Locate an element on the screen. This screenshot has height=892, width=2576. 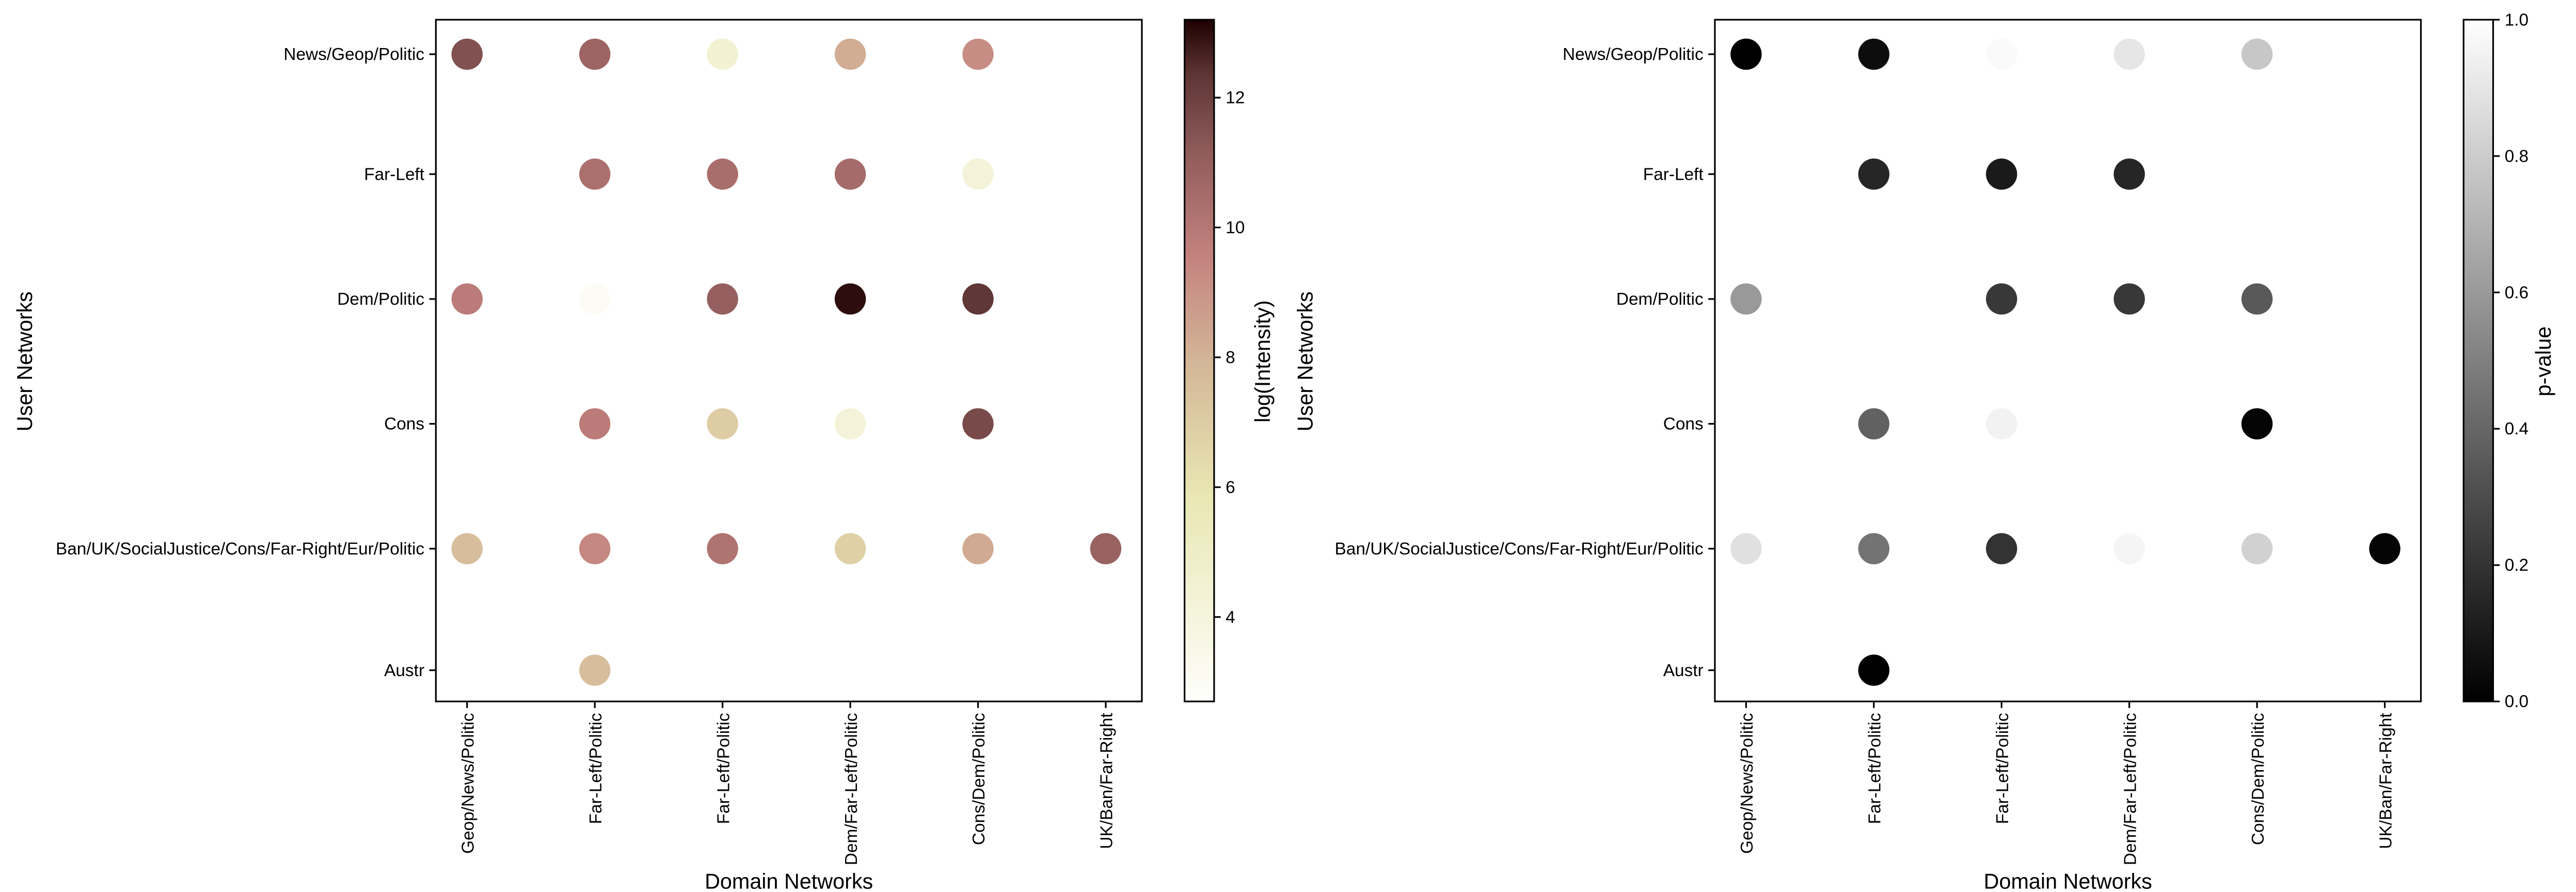
colorbar-tick-label: 8 is located at coordinates (1230, 357).